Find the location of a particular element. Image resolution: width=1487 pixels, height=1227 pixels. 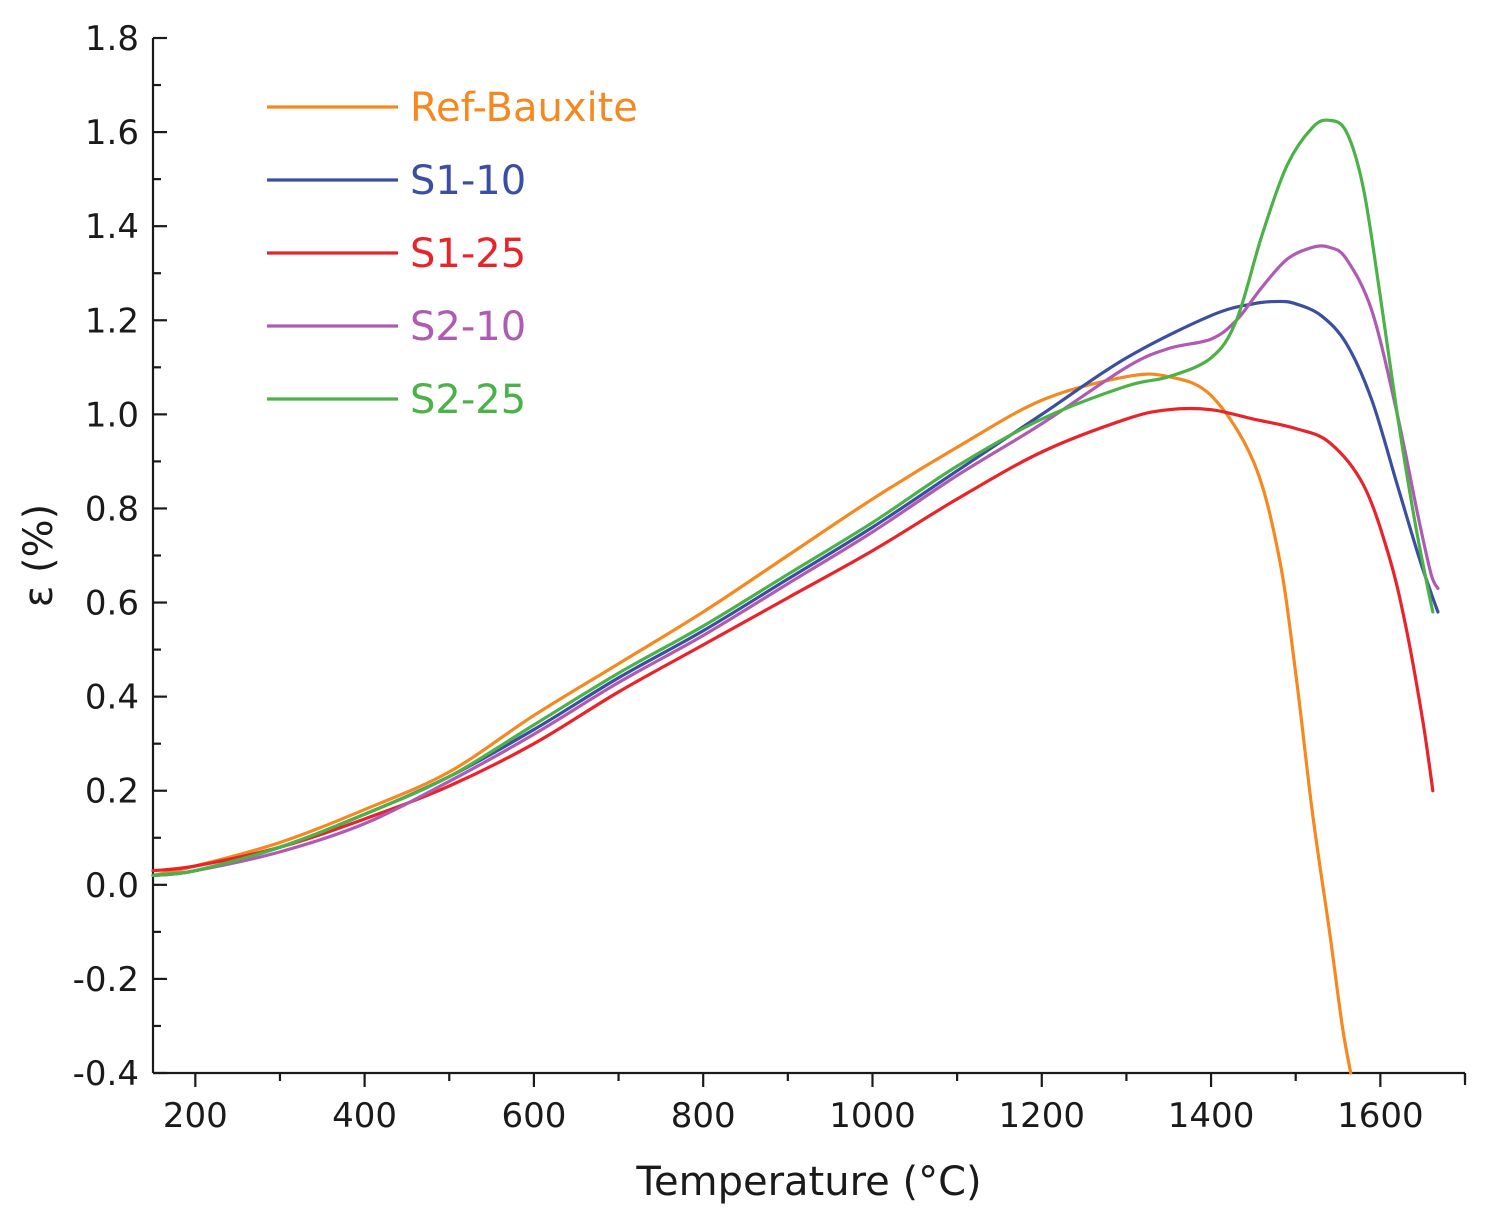

legend: Ref-Bauxite S1-10 S1-25 S2-10 S2-25 is located at coordinates (452, 254).